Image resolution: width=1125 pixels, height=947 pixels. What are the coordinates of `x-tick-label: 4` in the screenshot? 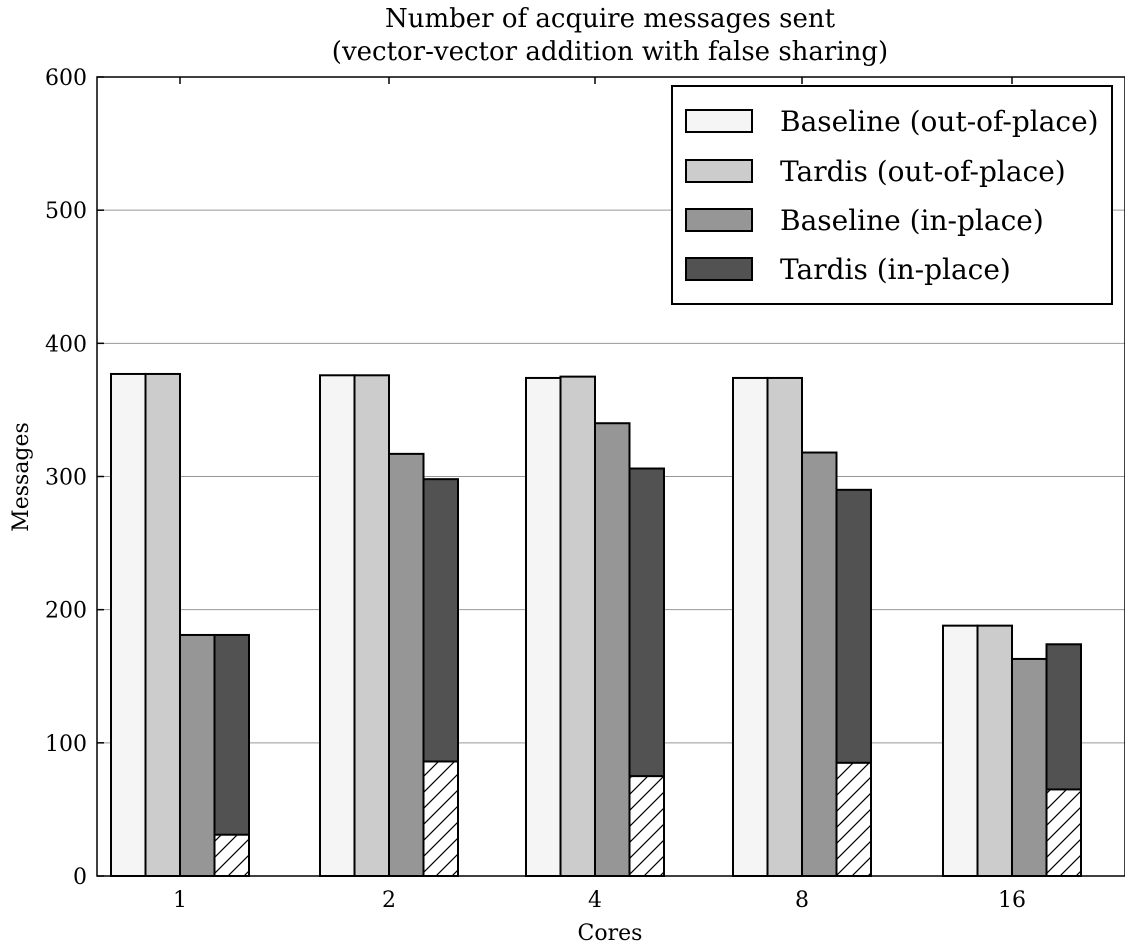 It's located at (595, 900).